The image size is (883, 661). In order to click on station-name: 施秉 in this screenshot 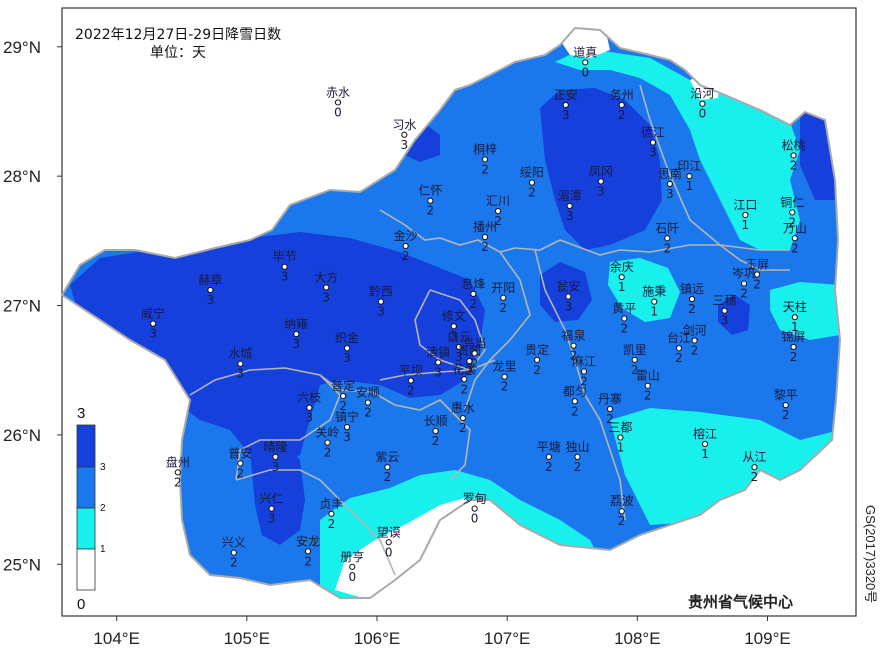, I will do `click(654, 292)`.